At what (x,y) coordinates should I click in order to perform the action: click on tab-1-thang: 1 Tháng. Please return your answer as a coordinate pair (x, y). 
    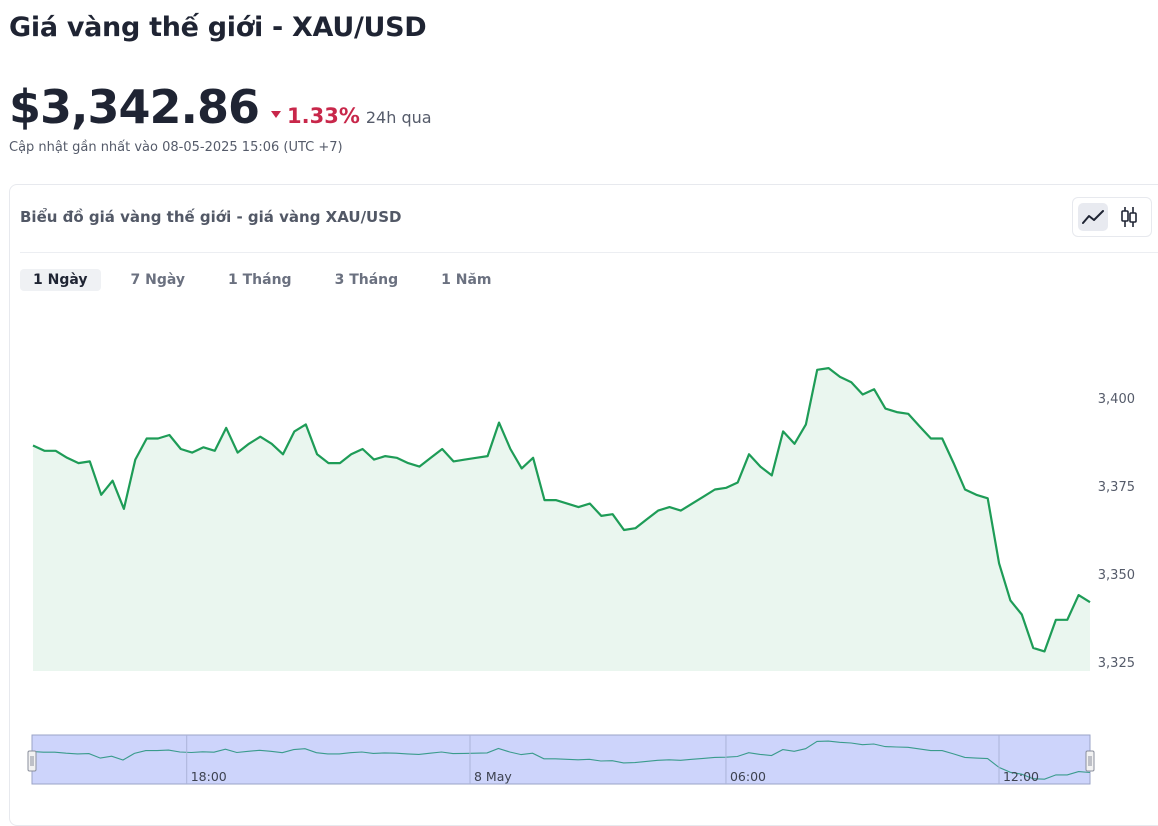
    Looking at the image, I should click on (260, 280).